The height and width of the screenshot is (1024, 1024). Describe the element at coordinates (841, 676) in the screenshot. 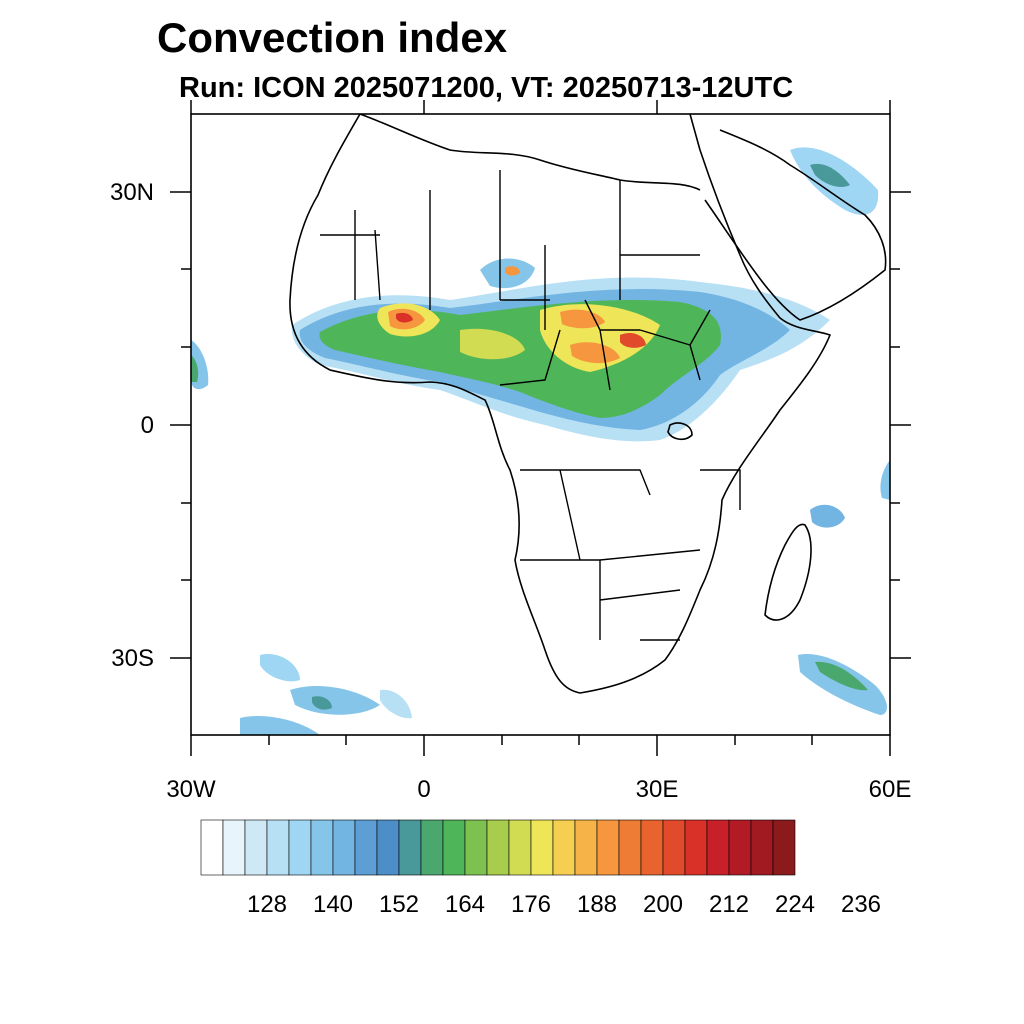

I see `field-south-indian-green` at that location.